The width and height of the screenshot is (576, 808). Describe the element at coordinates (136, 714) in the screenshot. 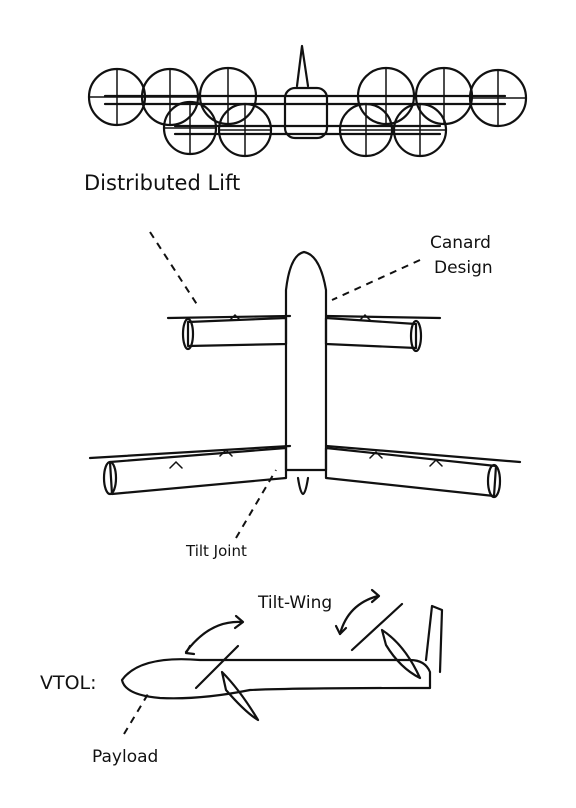

I see `payload-leader` at that location.